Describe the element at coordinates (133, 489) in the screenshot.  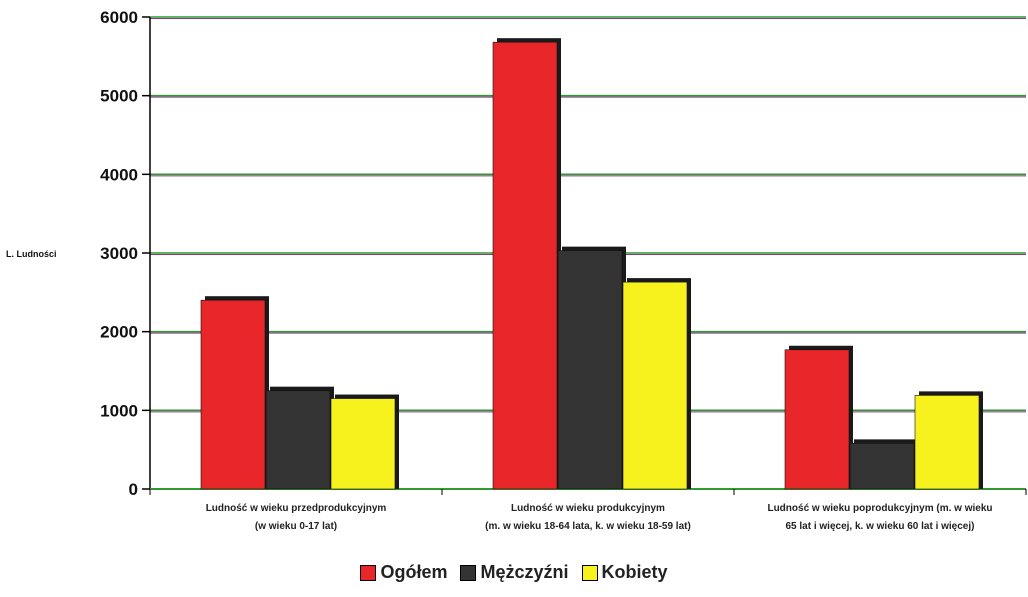
I see `y-tick-label: 0` at that location.